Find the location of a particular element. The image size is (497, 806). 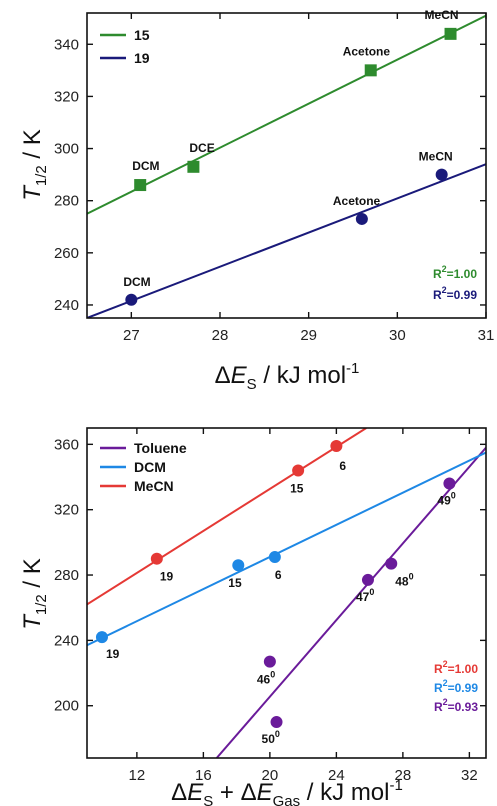

x-axis-label: ΔES / kJ mol-1 is located at coordinates (287, 376).